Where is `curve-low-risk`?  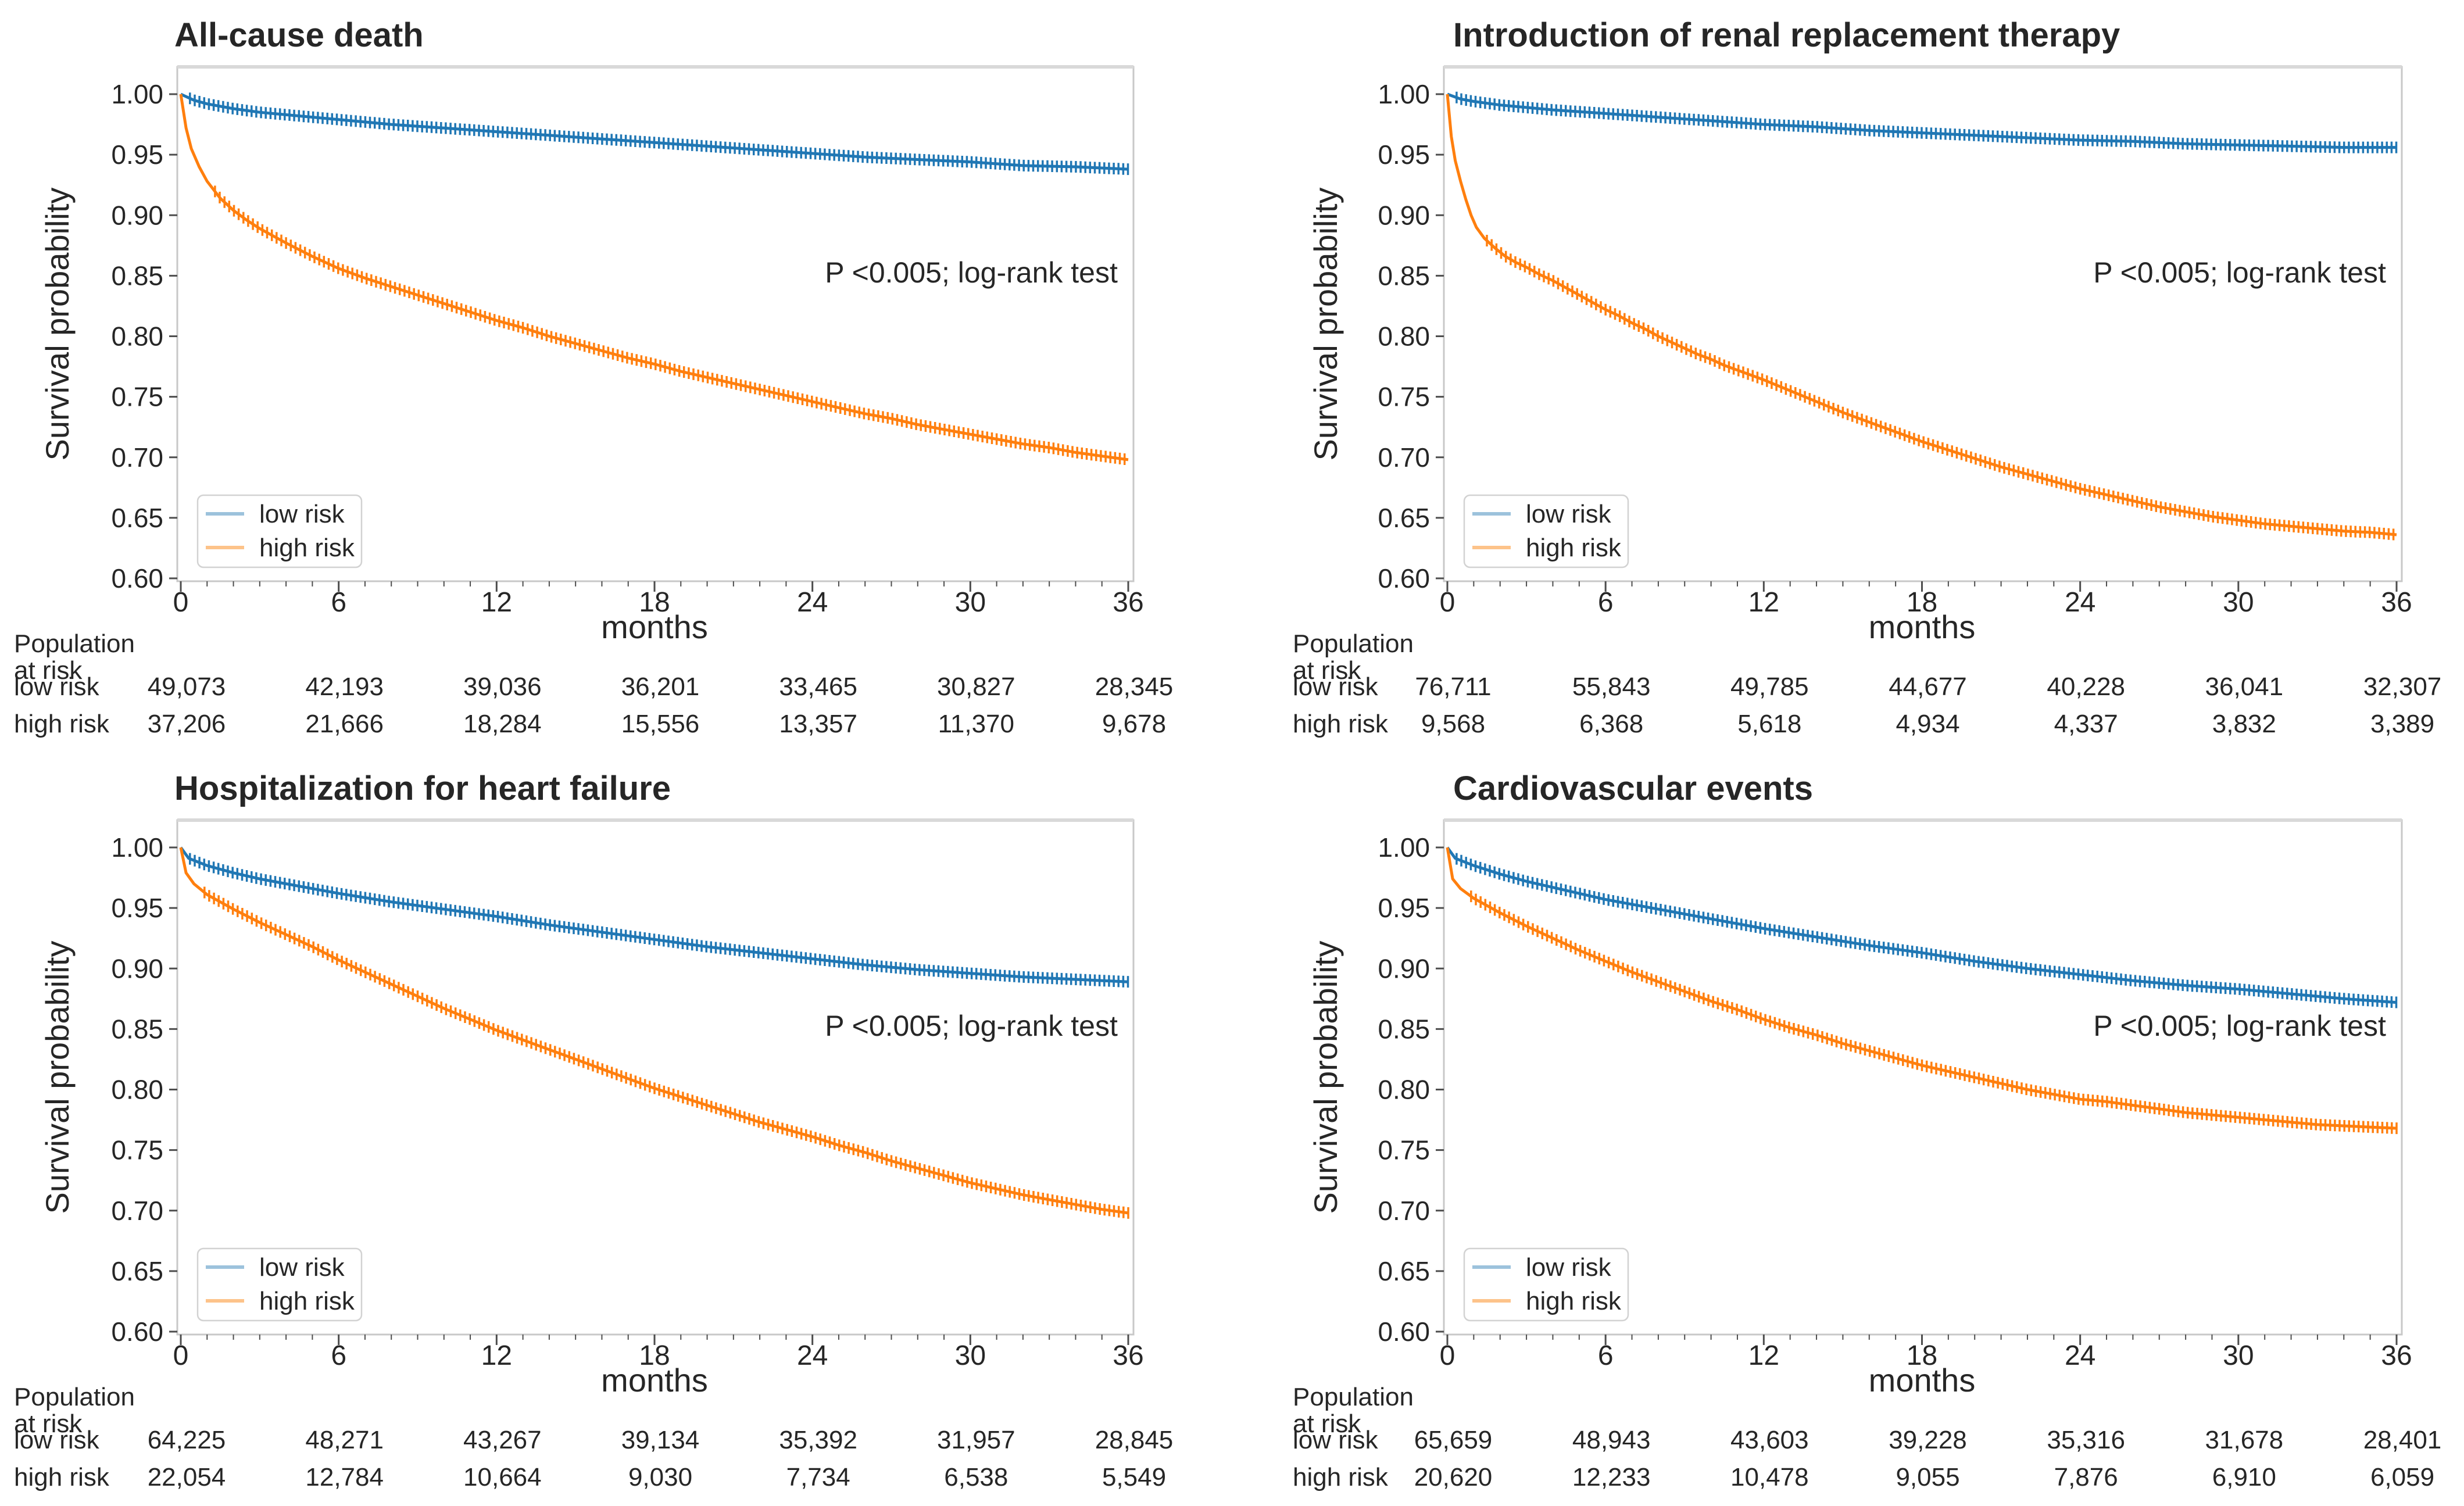
curve-low-risk is located at coordinates (654, 134).